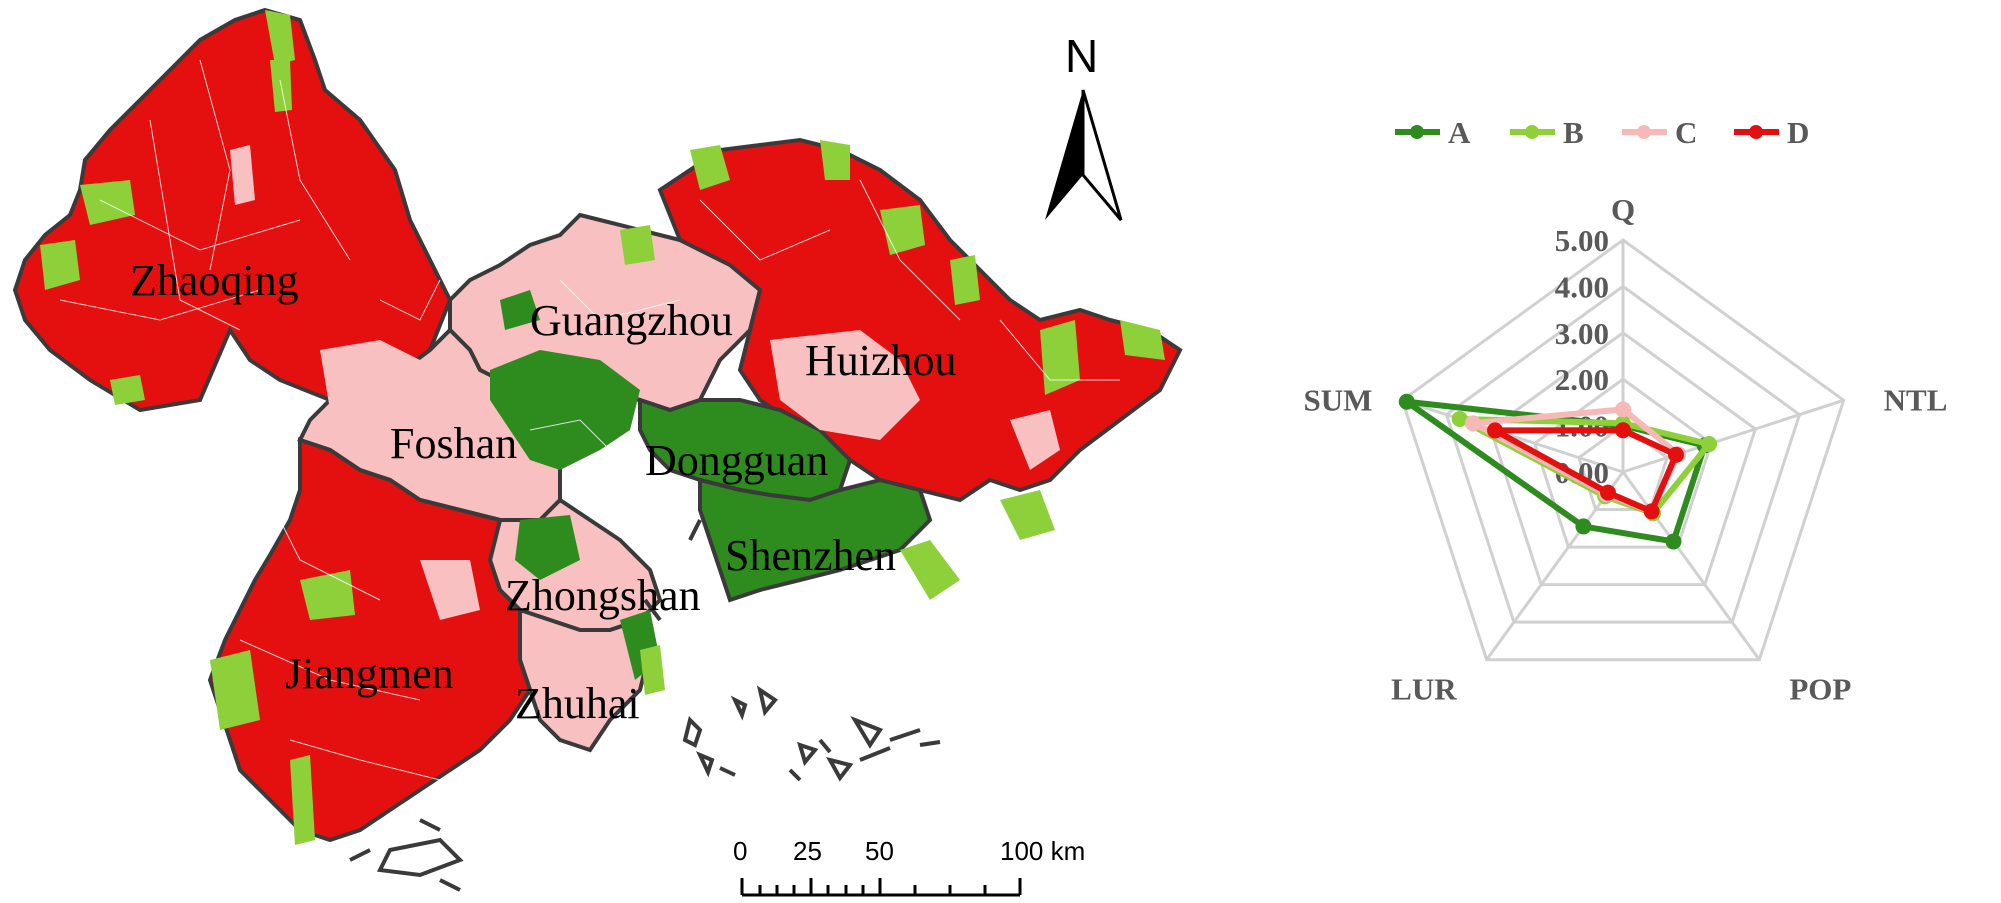  Describe the element at coordinates (1459, 132) in the screenshot. I see `legend-label: A` at that location.